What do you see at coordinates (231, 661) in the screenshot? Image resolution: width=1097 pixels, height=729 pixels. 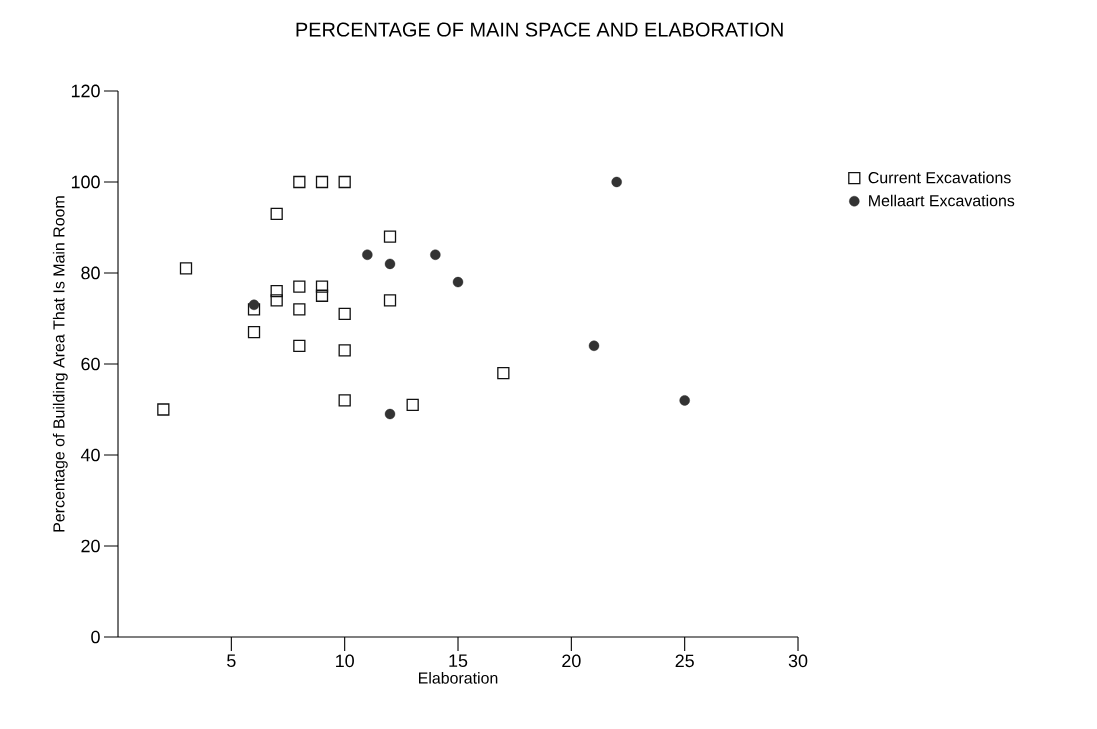 I see `x-tick-label: 5` at bounding box center [231, 661].